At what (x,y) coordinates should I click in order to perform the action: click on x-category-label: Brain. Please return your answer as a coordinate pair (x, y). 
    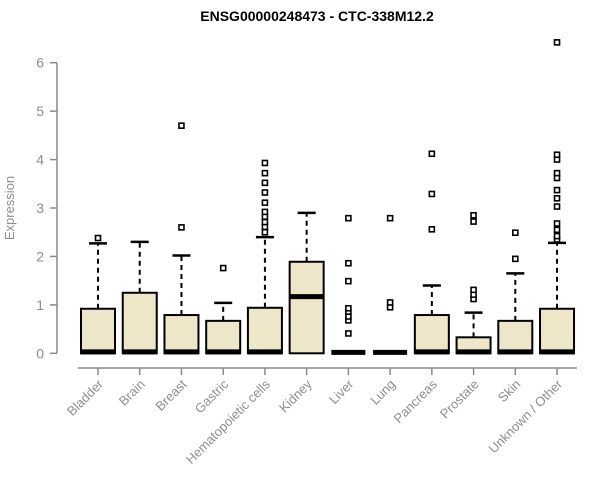
    Looking at the image, I should click on (132, 393).